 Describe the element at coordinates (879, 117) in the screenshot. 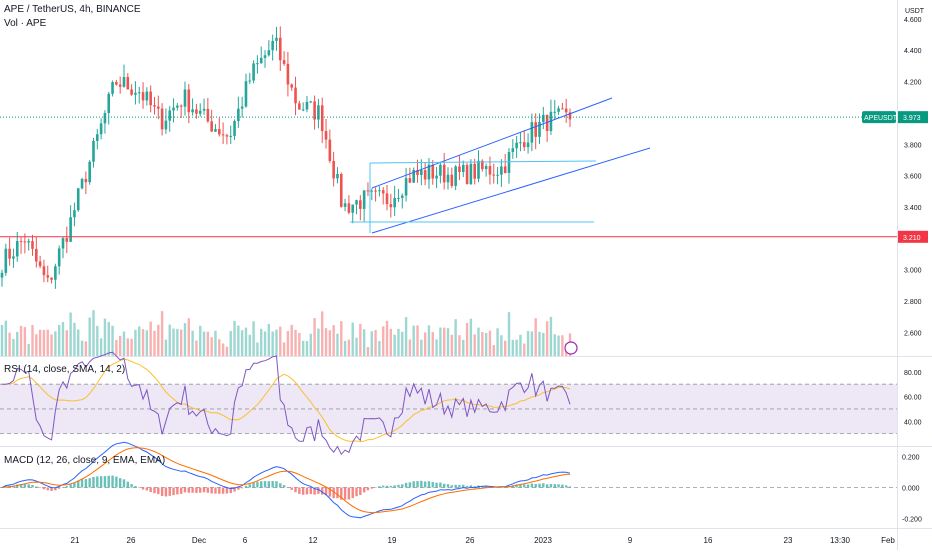

I see `symbol-tag-bg` at that location.